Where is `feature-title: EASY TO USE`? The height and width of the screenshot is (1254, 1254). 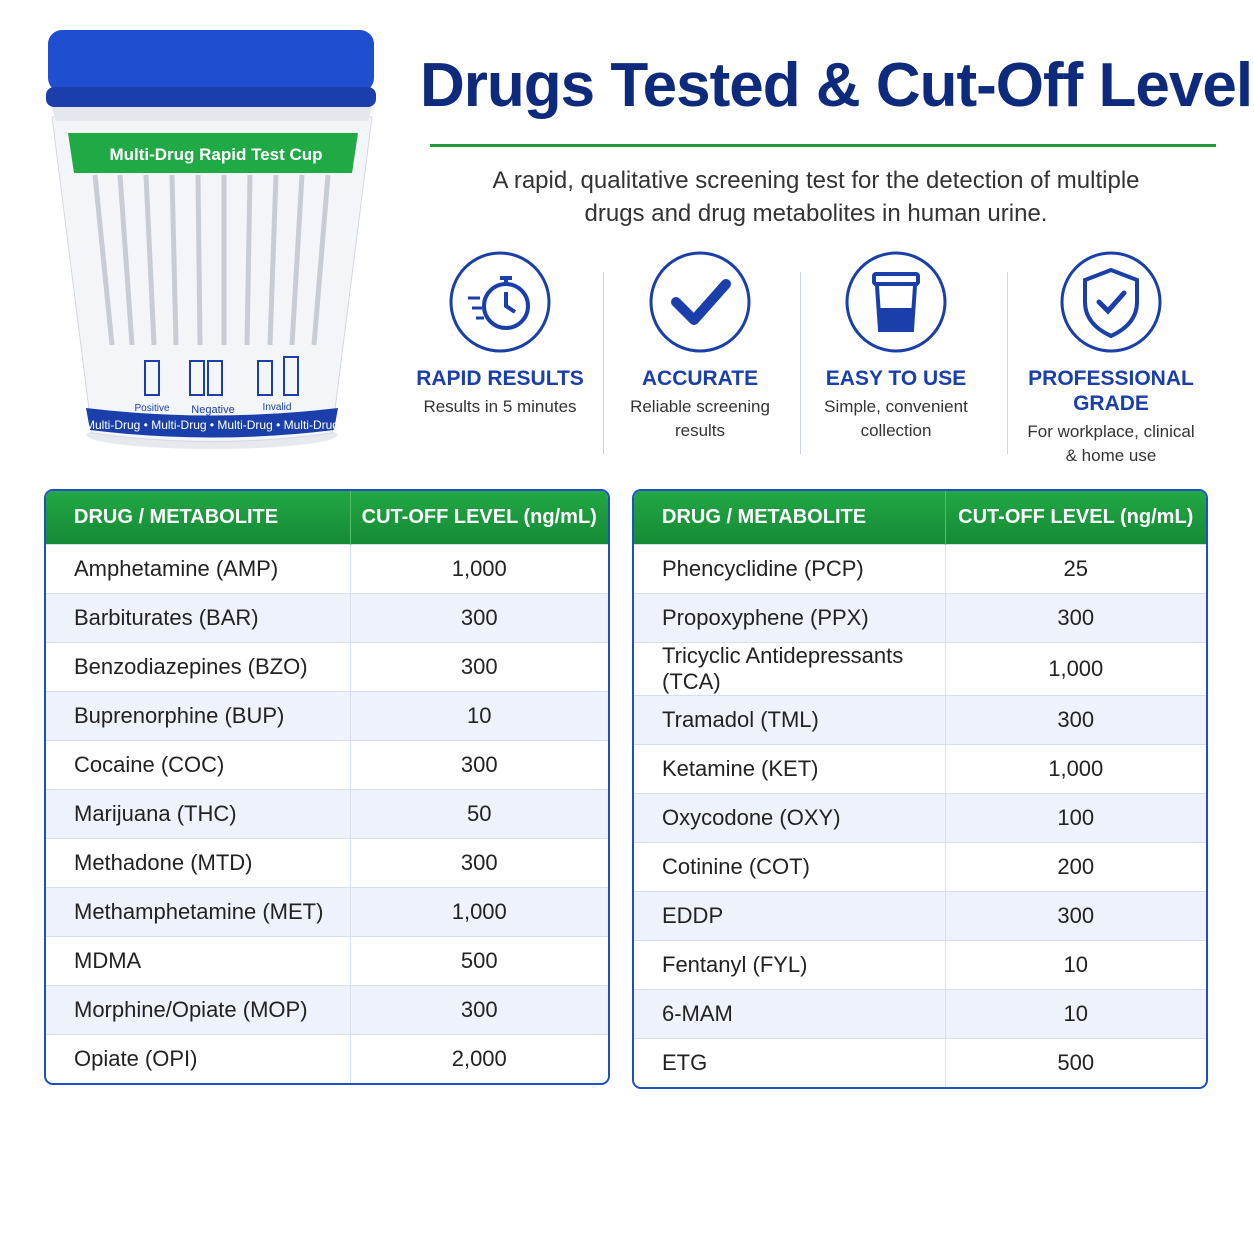
feature-title: EASY TO USE is located at coordinates (896, 378).